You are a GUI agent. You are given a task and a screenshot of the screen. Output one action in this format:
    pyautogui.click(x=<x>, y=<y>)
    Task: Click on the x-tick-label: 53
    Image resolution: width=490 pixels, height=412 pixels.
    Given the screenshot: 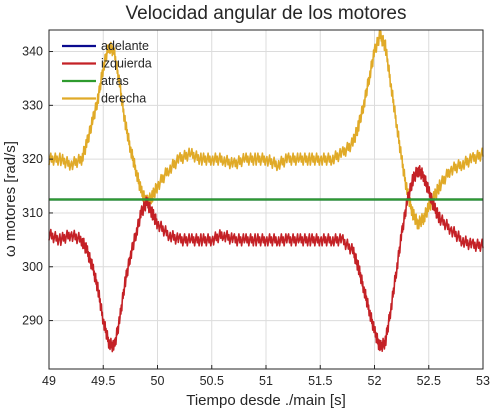 What is the action you would take?
    pyautogui.click(x=483, y=381)
    